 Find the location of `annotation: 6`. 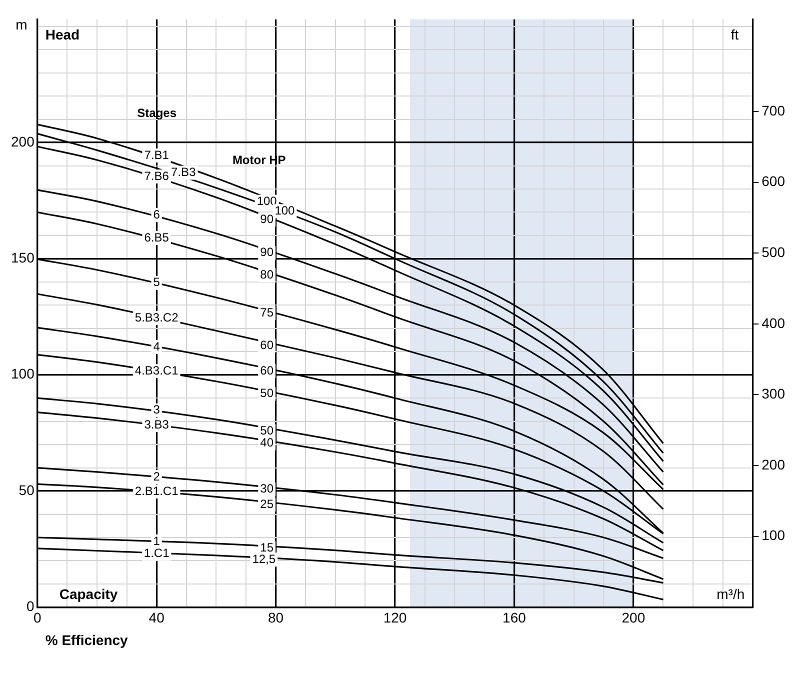

annotation: 6 is located at coordinates (156, 214).